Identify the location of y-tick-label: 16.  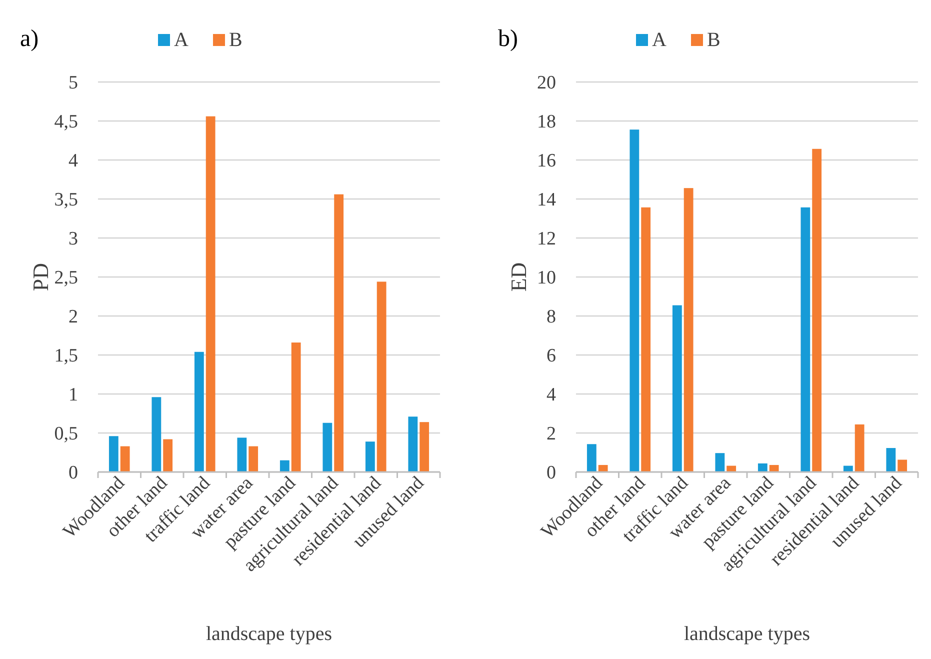
(546, 161).